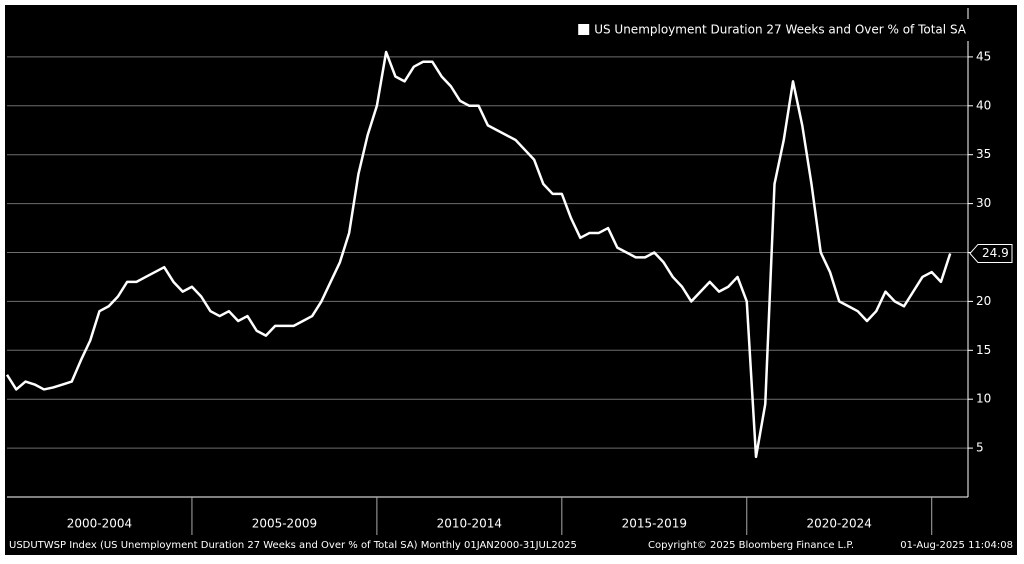 This screenshot has width=1024, height=564. What do you see at coordinates (284, 524) in the screenshot?
I see `x-tick-label: 2005-2009` at bounding box center [284, 524].